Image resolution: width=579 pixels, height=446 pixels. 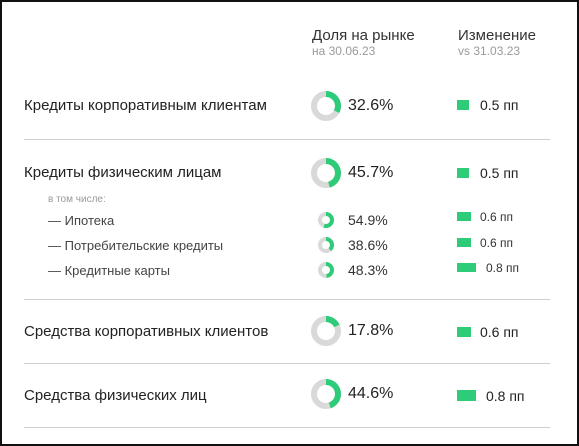 What do you see at coordinates (503, 268) in the screenshot?
I see `change-value-credit-cards: 0.8 пп` at bounding box center [503, 268].